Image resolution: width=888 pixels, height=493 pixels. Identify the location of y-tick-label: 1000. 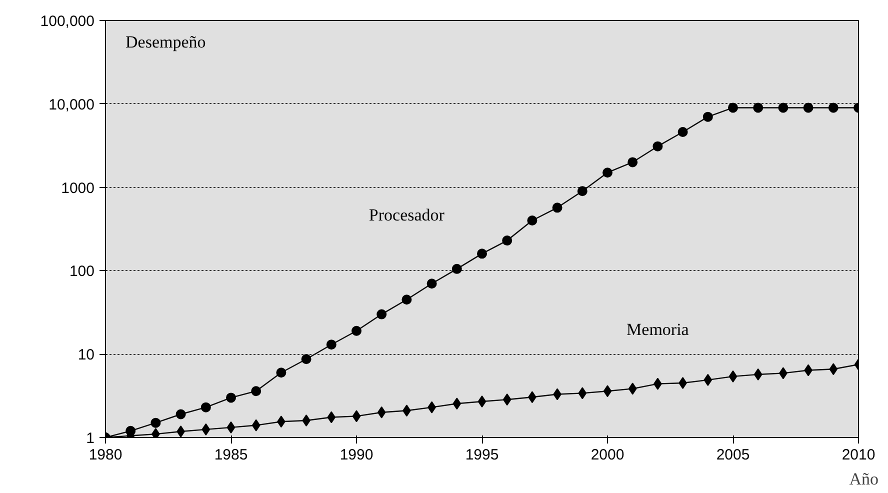
(78, 188).